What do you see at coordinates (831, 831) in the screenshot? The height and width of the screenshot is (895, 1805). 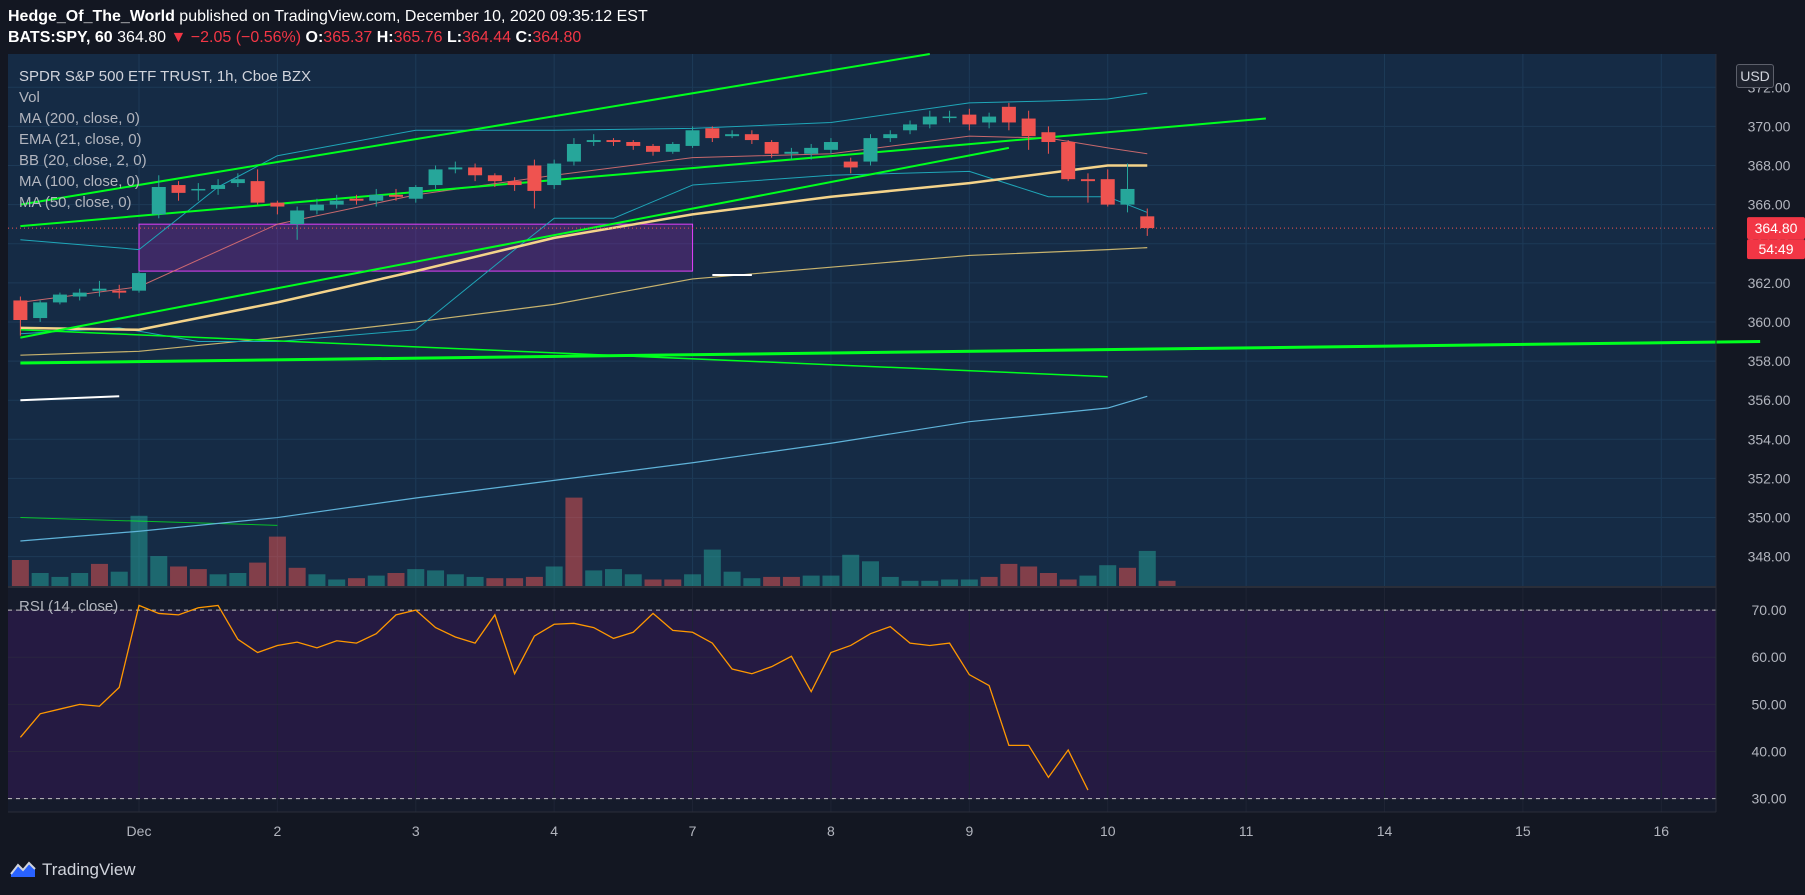 I see `time-tick-label: 8` at bounding box center [831, 831].